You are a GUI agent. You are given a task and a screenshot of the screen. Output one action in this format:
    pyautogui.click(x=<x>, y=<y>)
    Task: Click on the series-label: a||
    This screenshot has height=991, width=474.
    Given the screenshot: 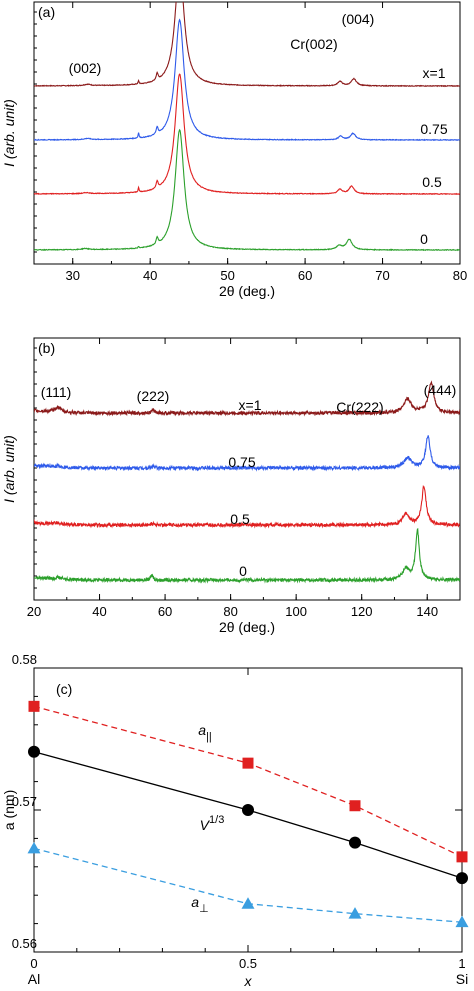 What is the action you would take?
    pyautogui.click(x=205, y=732)
    